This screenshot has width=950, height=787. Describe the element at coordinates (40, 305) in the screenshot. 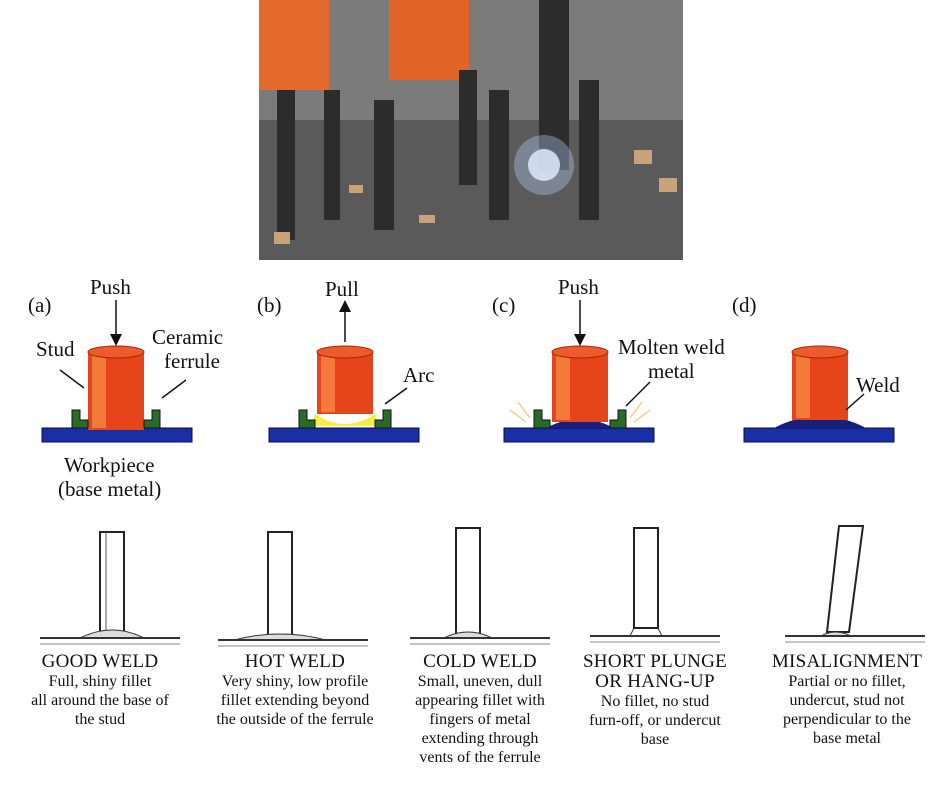

I see `panel-tag: (a)` at that location.